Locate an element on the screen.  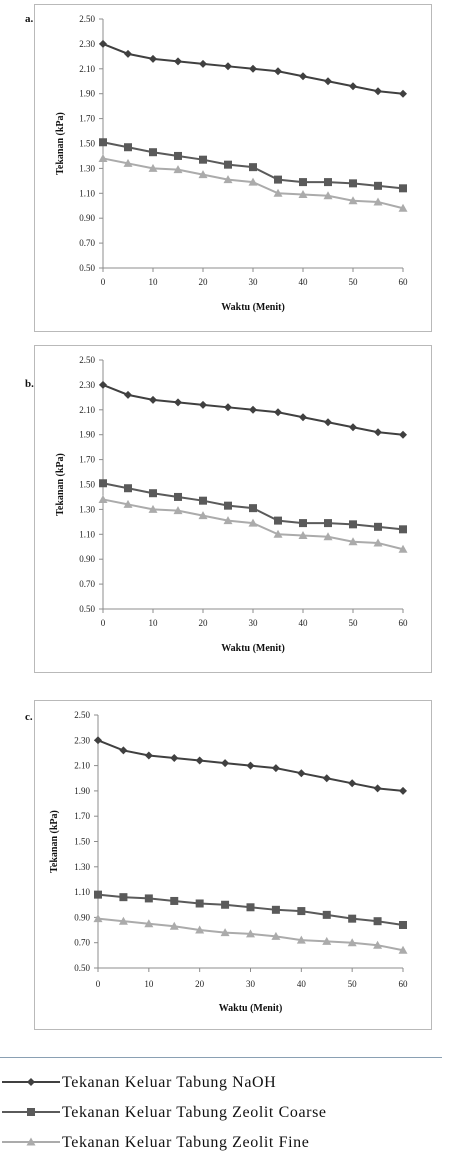
legend-label: Tekanan Keluar Tabung NaOH is located at coordinates (169, 1082).